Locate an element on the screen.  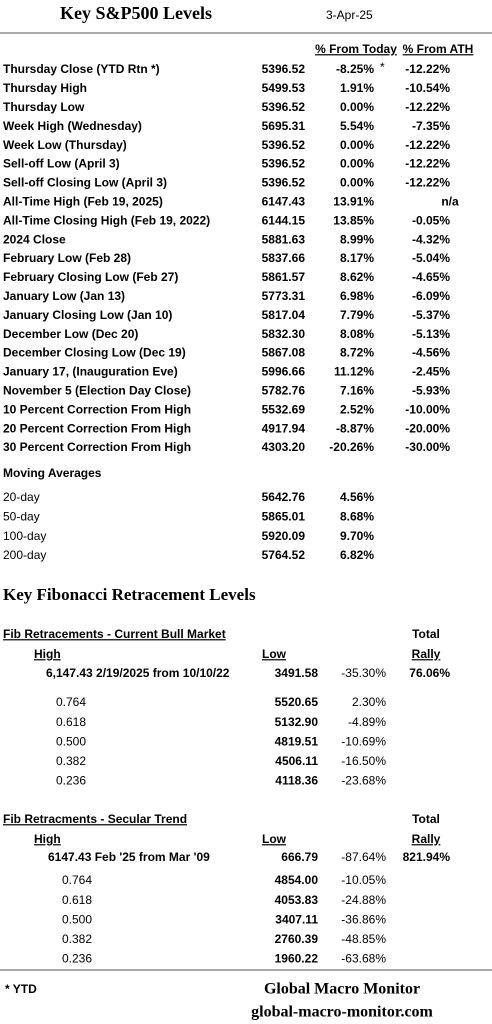
footnote: * YTD is located at coordinates (21, 989).